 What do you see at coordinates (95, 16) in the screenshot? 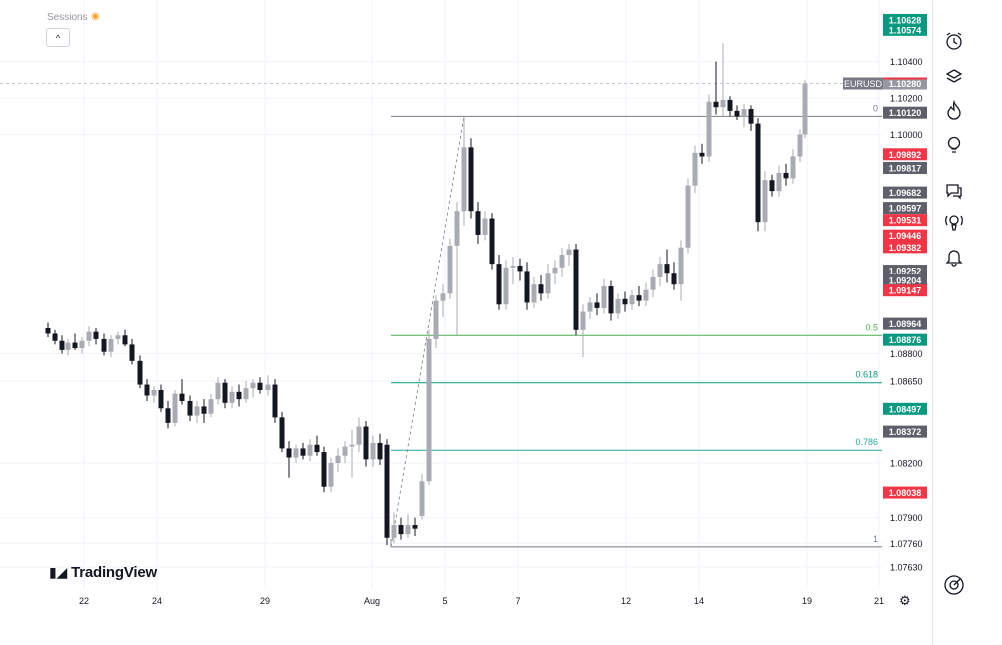
I see `sessions-eye-icon: ◉` at bounding box center [95, 16].